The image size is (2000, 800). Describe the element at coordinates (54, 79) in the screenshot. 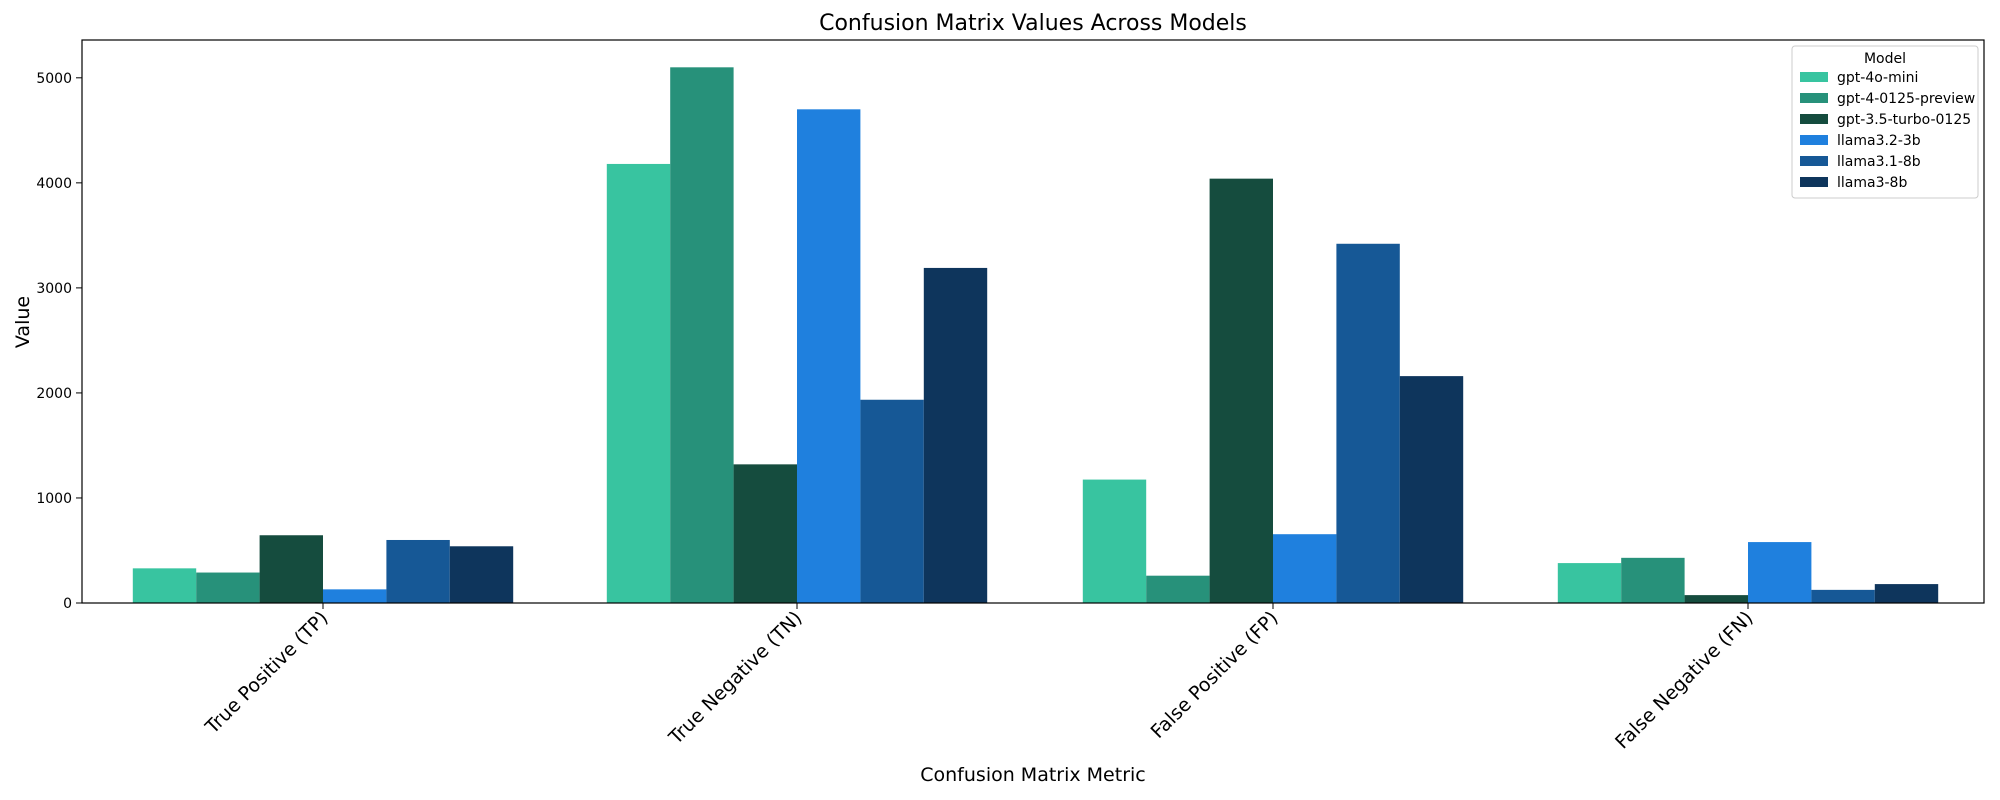

I see `y-tick-label: 5000` at that location.